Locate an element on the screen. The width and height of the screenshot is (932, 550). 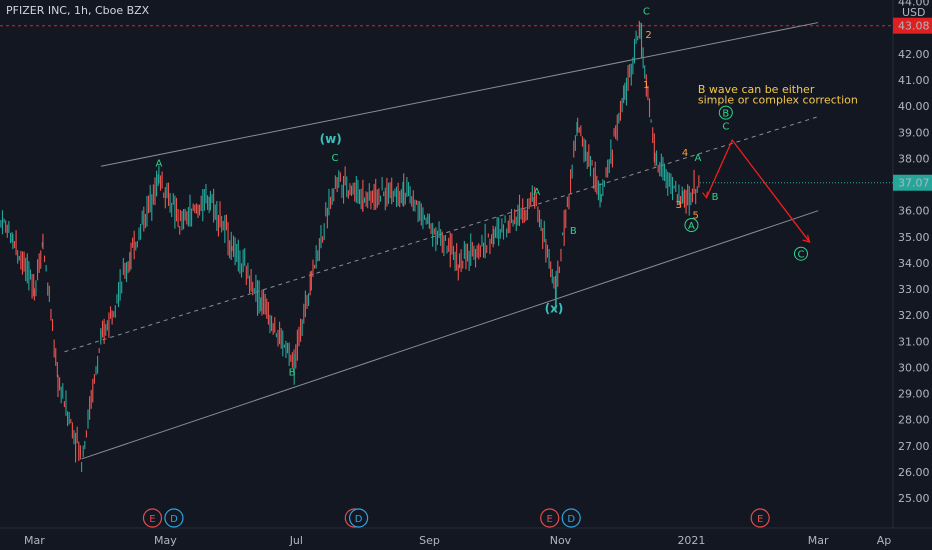
time-tick-label: May is located at coordinates (165, 540).